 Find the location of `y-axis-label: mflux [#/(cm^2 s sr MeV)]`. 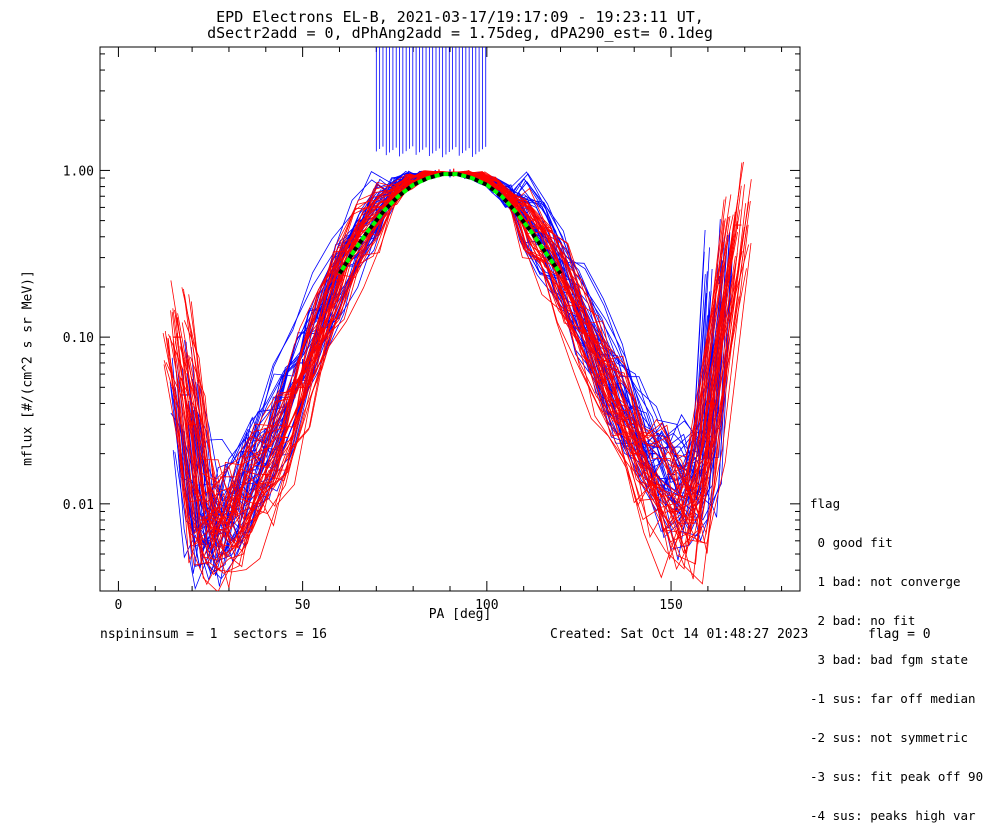

y-axis-label: mflux [#/(cm^2 s sr MeV)] is located at coordinates (28, 368).